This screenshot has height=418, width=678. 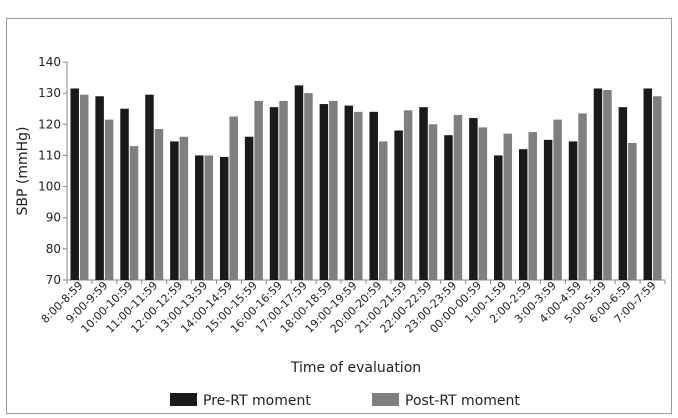 I want to click on y-axis-title: SBP (mmHg), so click(x=23, y=171).